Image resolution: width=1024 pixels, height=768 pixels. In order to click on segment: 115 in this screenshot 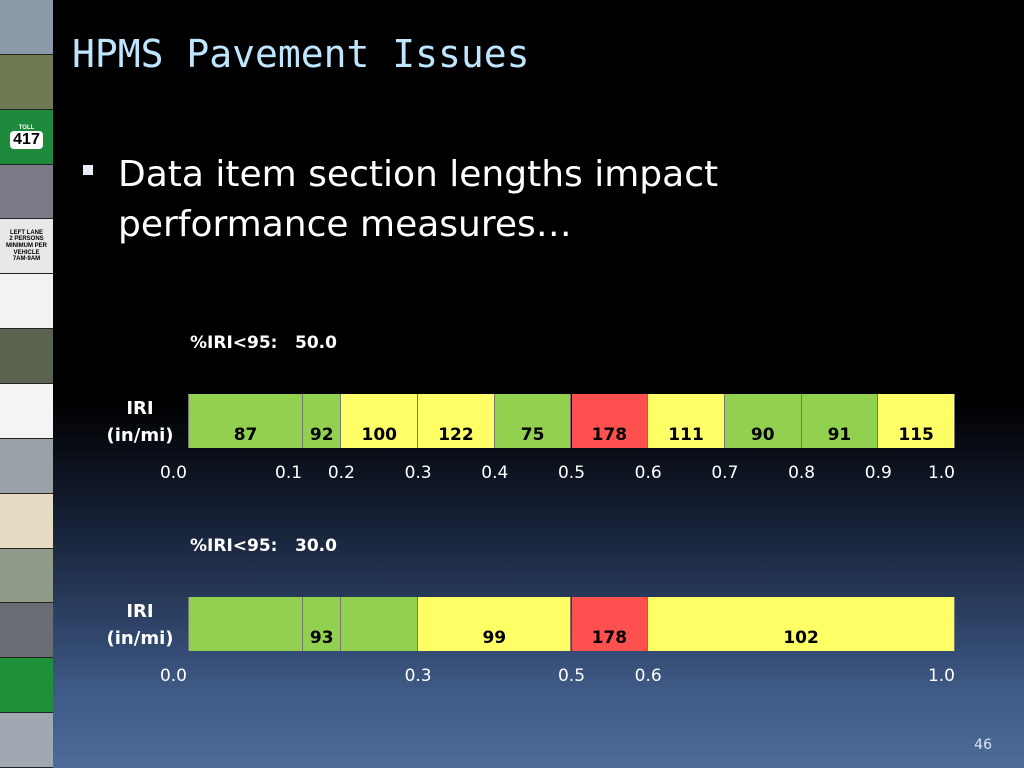, I will do `click(916, 421)`.